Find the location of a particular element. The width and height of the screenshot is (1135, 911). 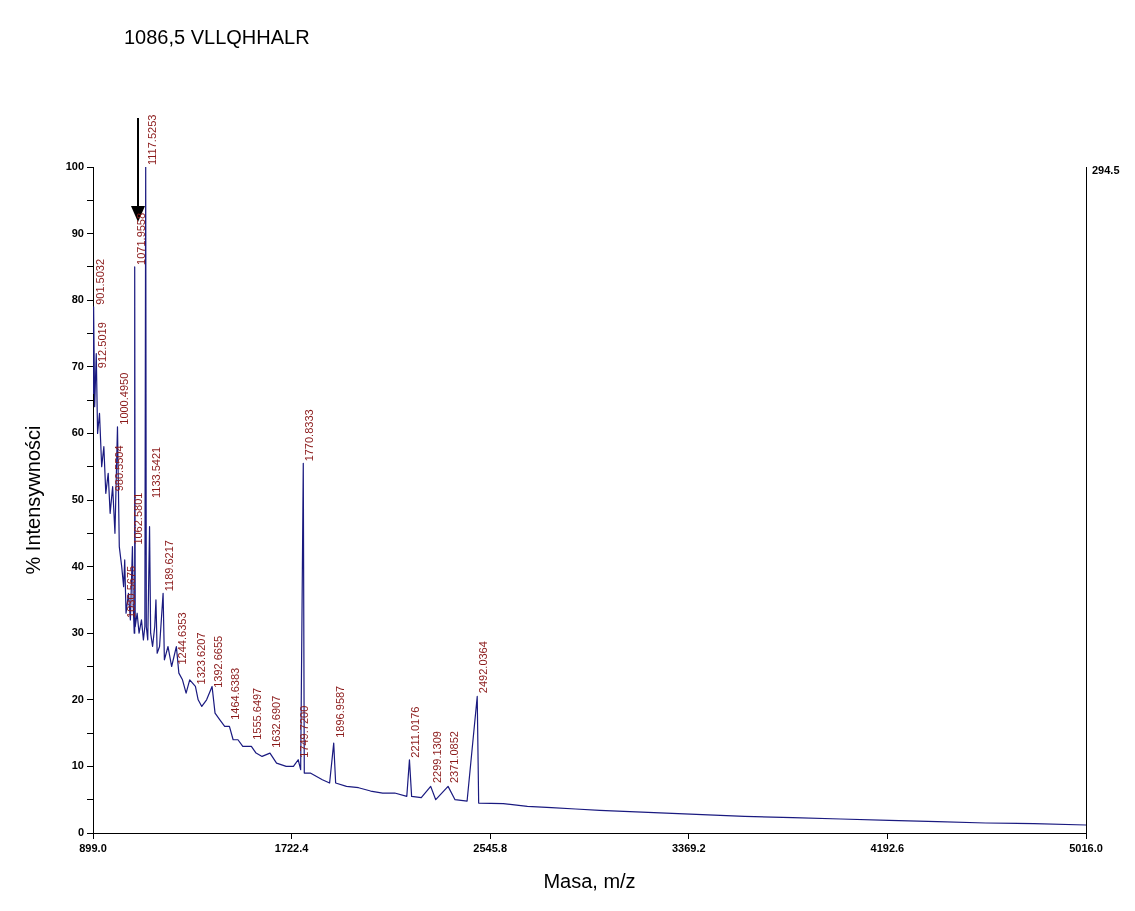

y-tick-label: 90 is located at coordinates (77, 232).